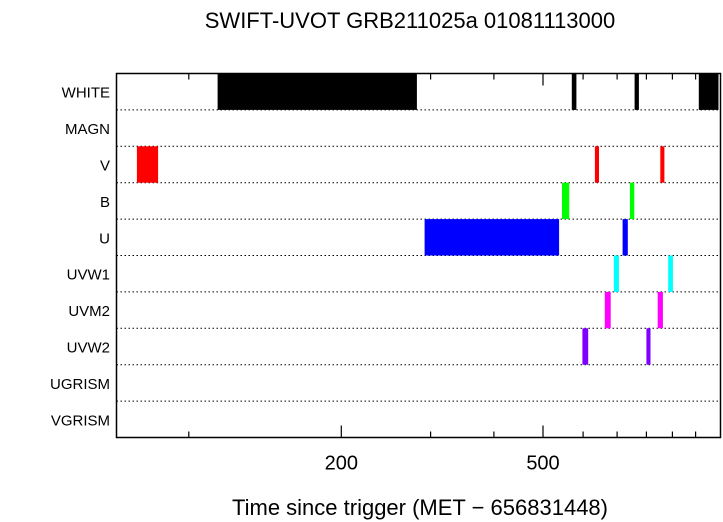  What do you see at coordinates (341, 464) in the screenshot?
I see `x-tick-label-200: 200` at bounding box center [341, 464].